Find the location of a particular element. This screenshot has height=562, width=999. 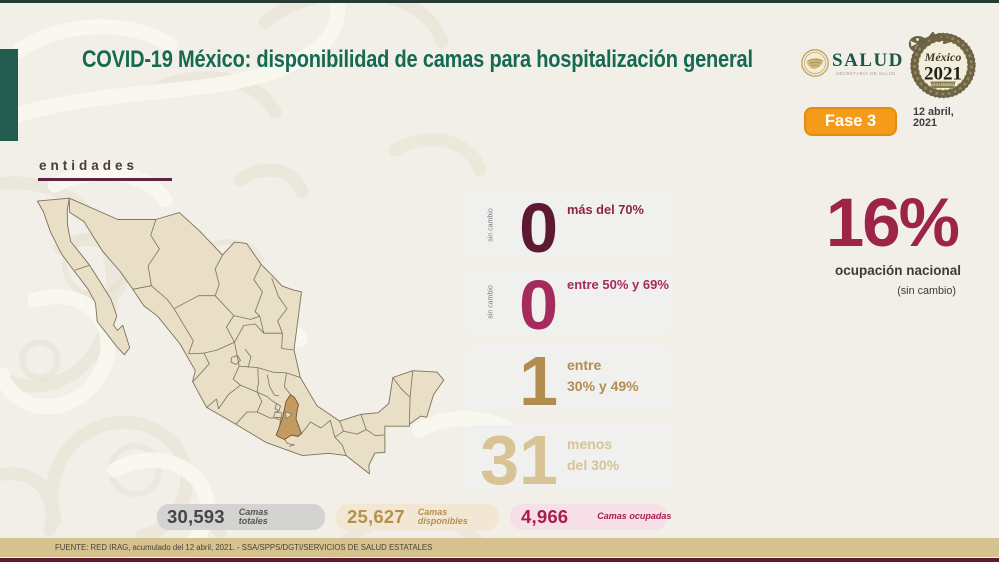

badge-camas-totales: 30,593 Camas totales is located at coordinates (241, 517).